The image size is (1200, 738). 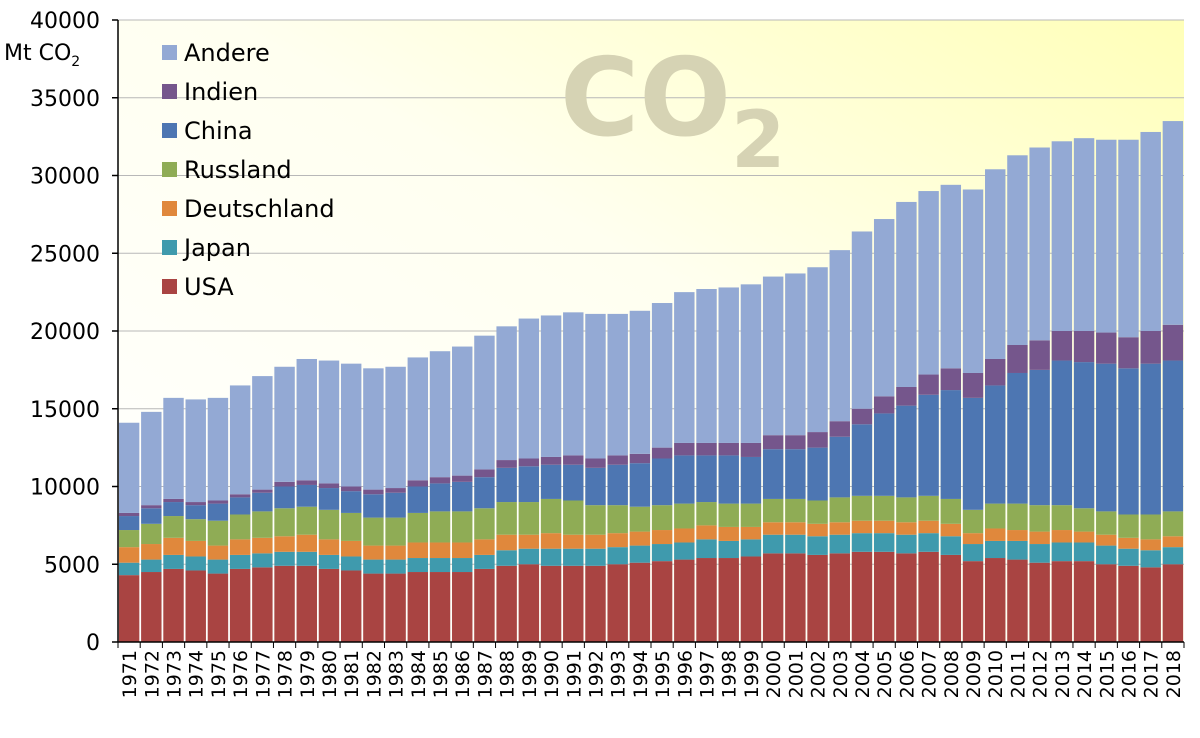 What do you see at coordinates (1017, 535) in the screenshot?
I see `bar-deutschland-2011` at bounding box center [1017, 535].